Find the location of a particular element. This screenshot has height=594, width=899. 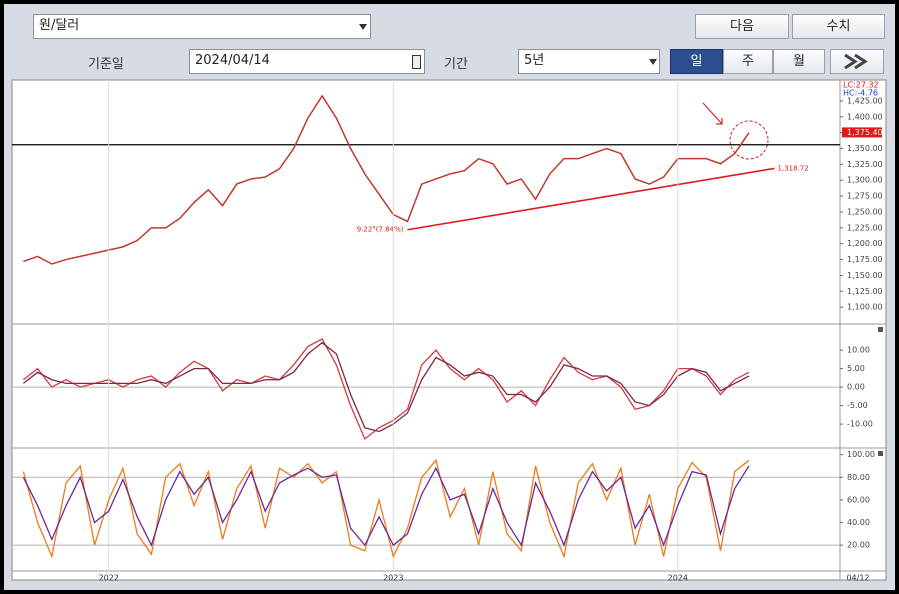

day-button: 일 is located at coordinates (696, 61).